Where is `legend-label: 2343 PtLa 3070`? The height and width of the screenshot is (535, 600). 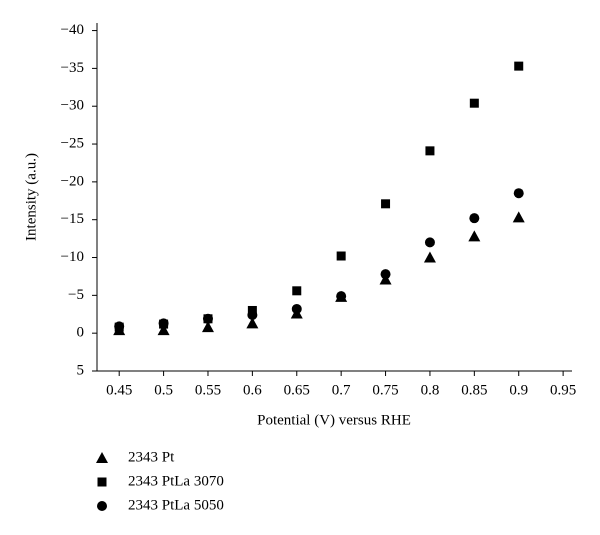 legend-label: 2343 PtLa 3070 is located at coordinates (176, 481).